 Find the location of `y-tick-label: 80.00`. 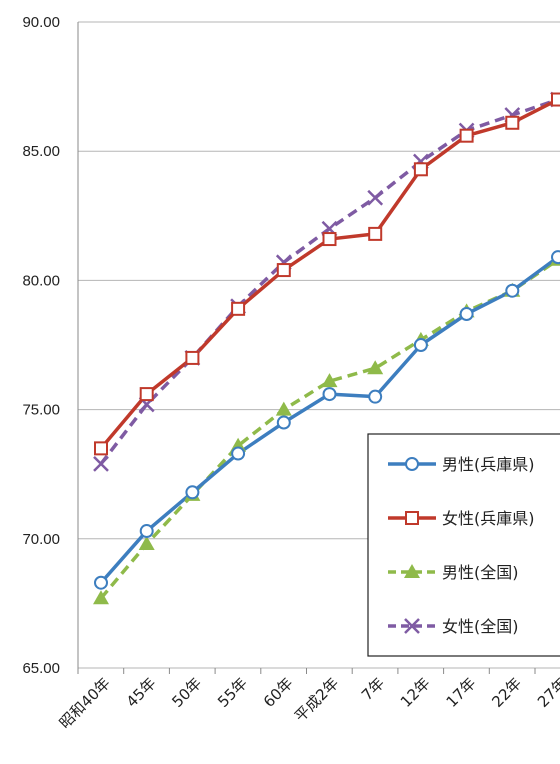

y-tick-label: 80.00 is located at coordinates (41, 280).